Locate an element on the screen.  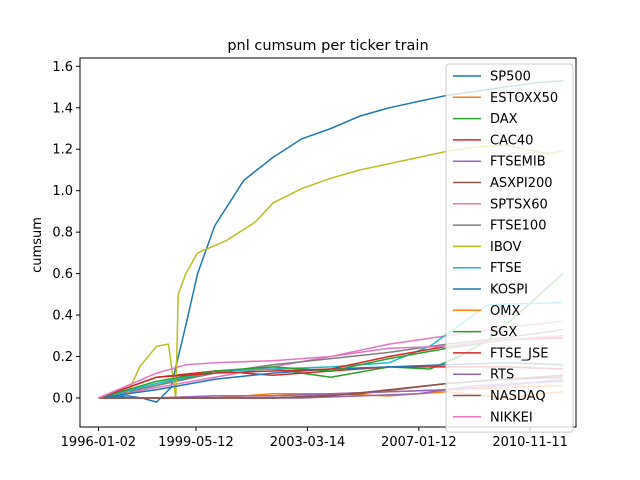
x-tick-label: 2007-01-12 is located at coordinates (419, 442).